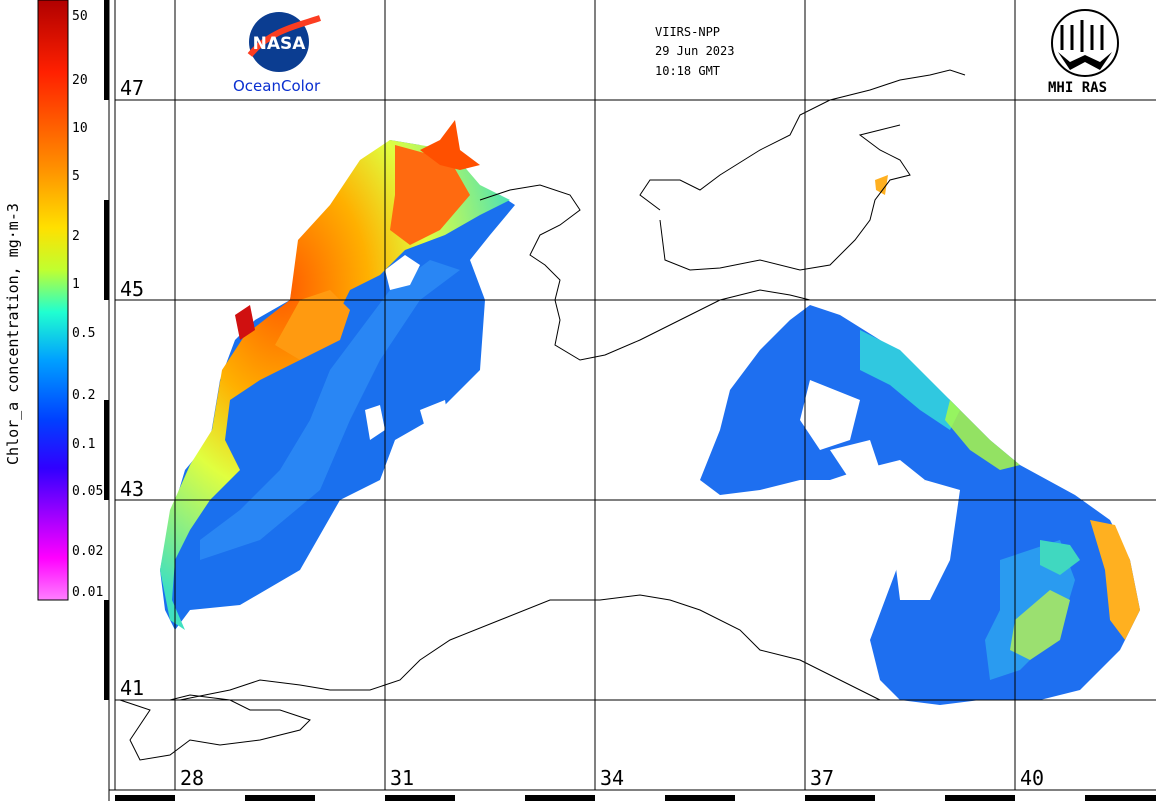 The height and width of the screenshot is (801, 1156). What do you see at coordinates (280, 44) in the screenshot?
I see `nasa-logo-text: NASA` at bounding box center [280, 44].